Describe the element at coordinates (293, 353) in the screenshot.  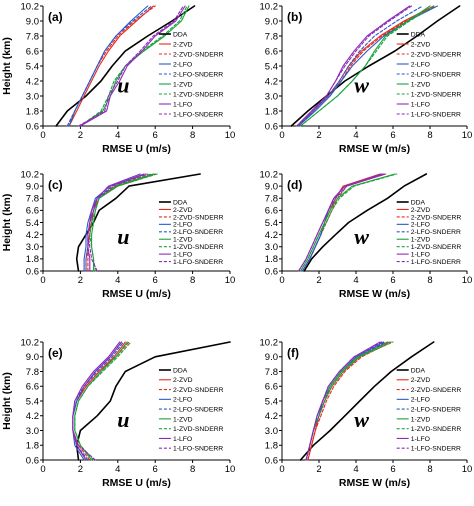
I see `panel-label: (f)` at that location.